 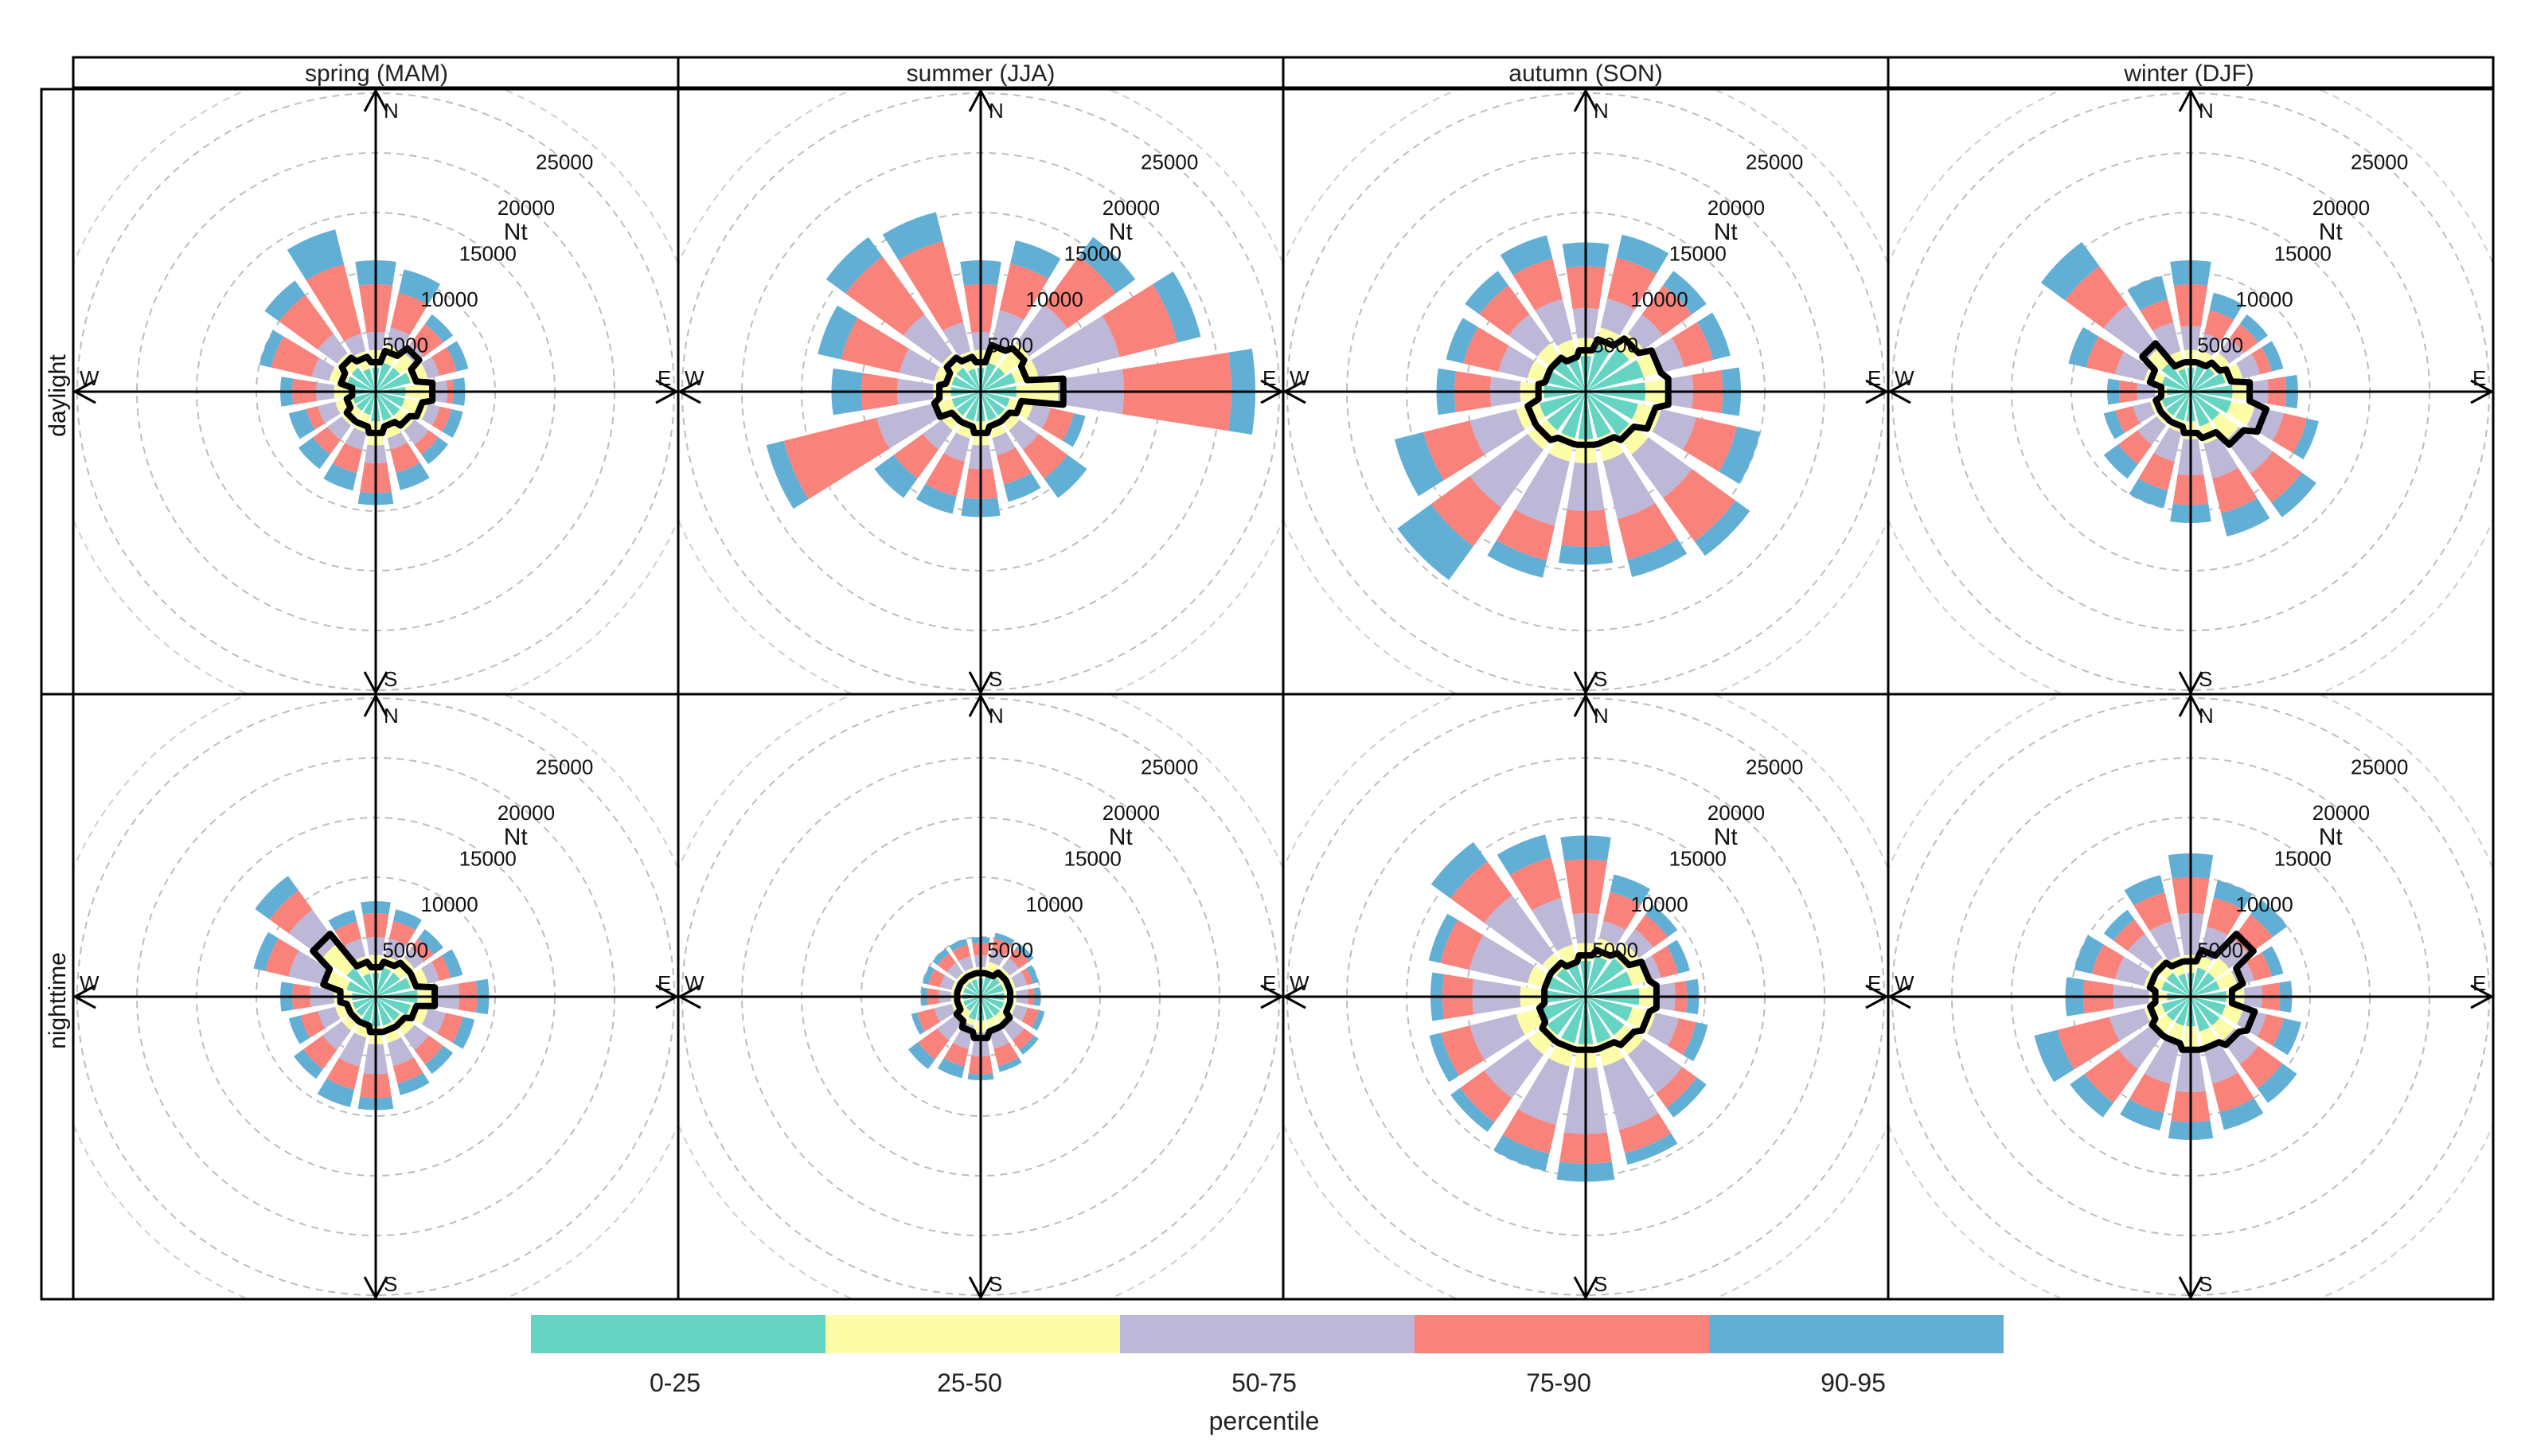 I want to click on arrow-n, so click(x=2190, y=705).